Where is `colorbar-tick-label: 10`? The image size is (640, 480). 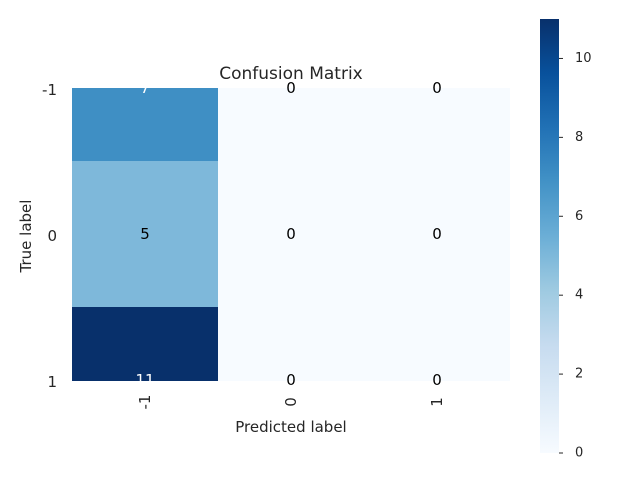
colorbar-tick-label: 10 is located at coordinates (583, 58).